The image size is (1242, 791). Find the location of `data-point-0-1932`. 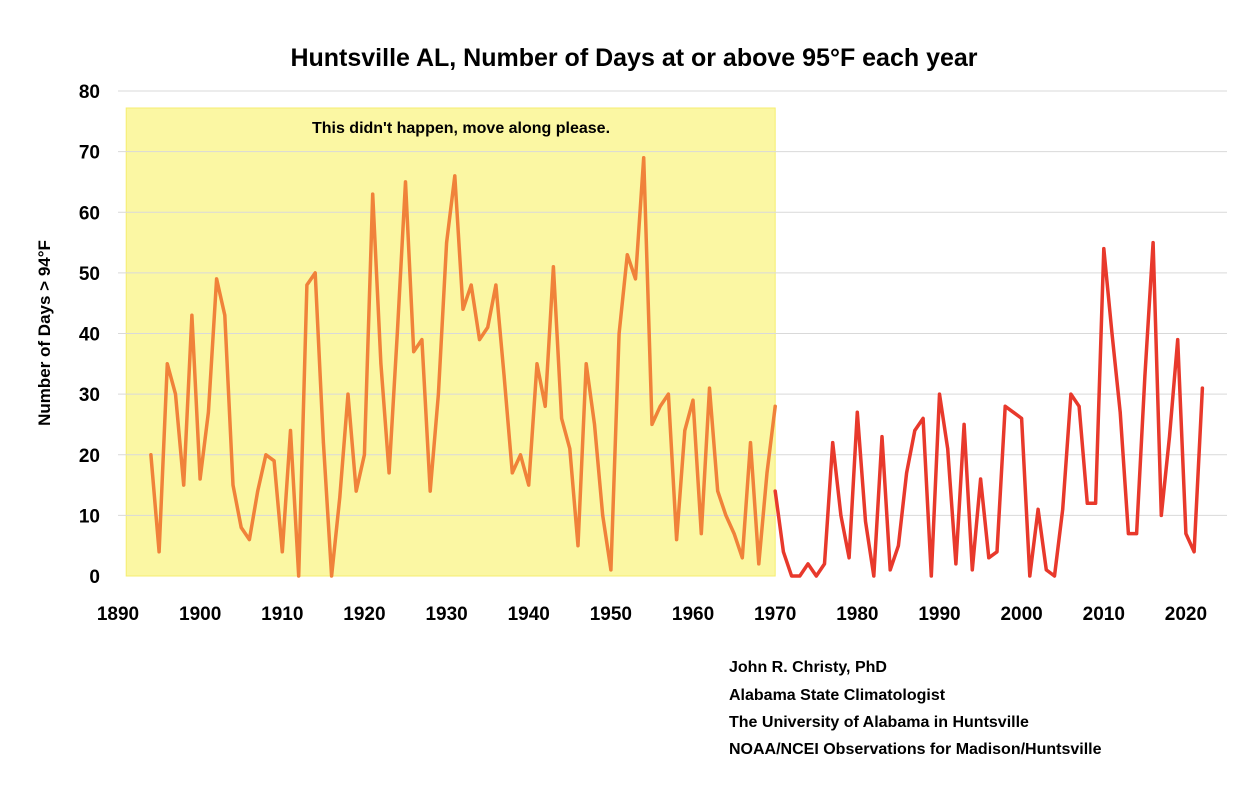

data-point-0-1932 is located at coordinates (463, 309).